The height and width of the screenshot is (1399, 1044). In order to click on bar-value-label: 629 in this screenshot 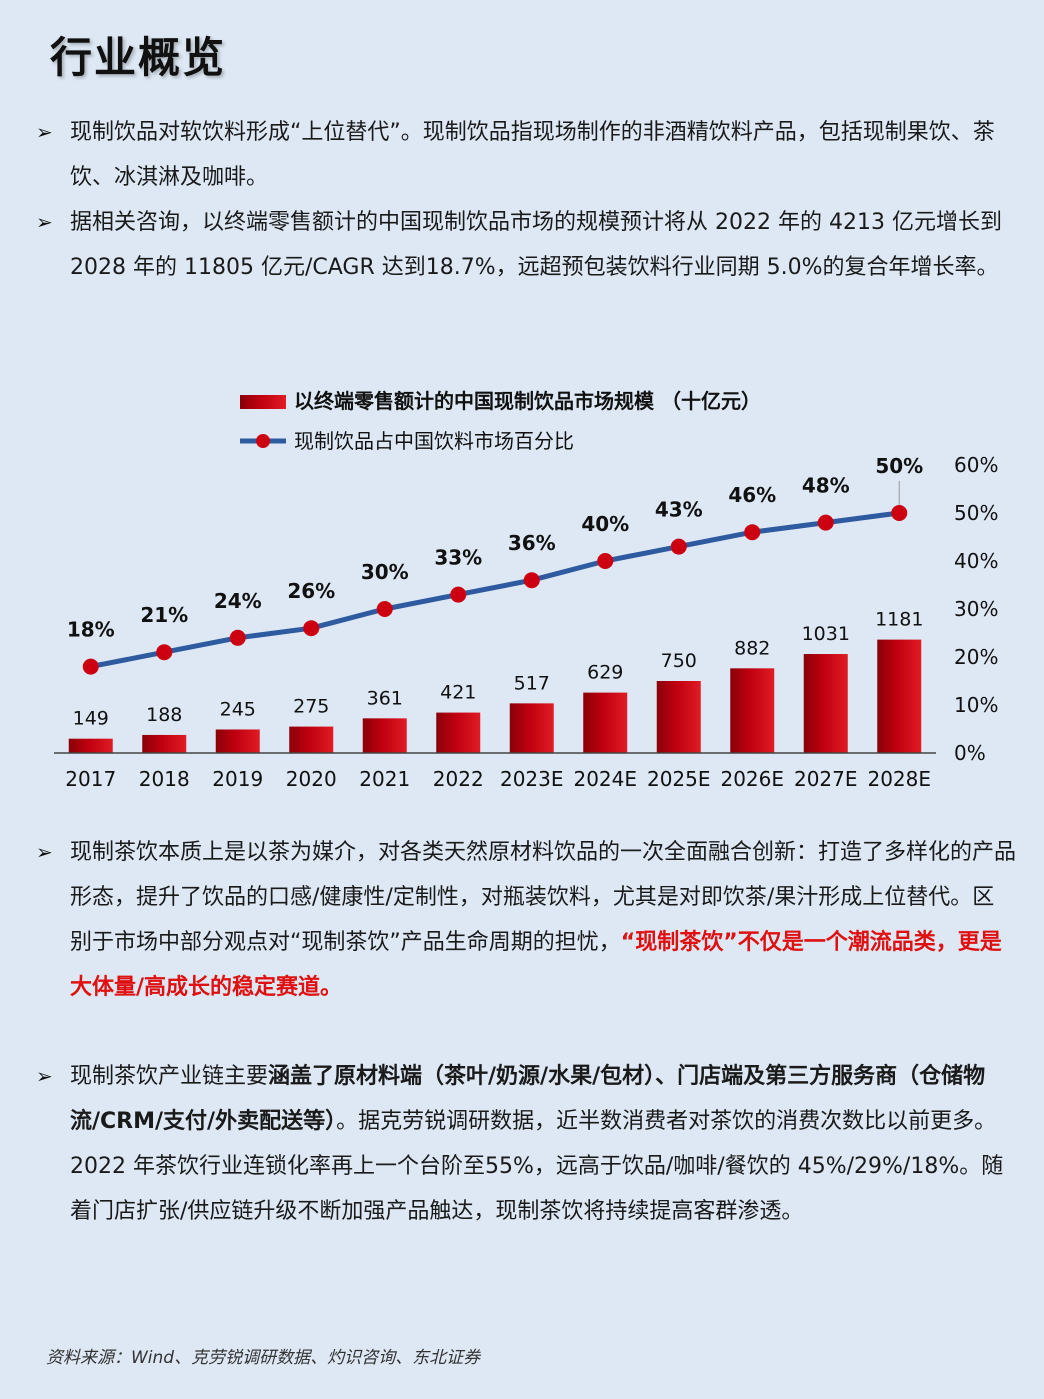, I will do `click(605, 673)`.